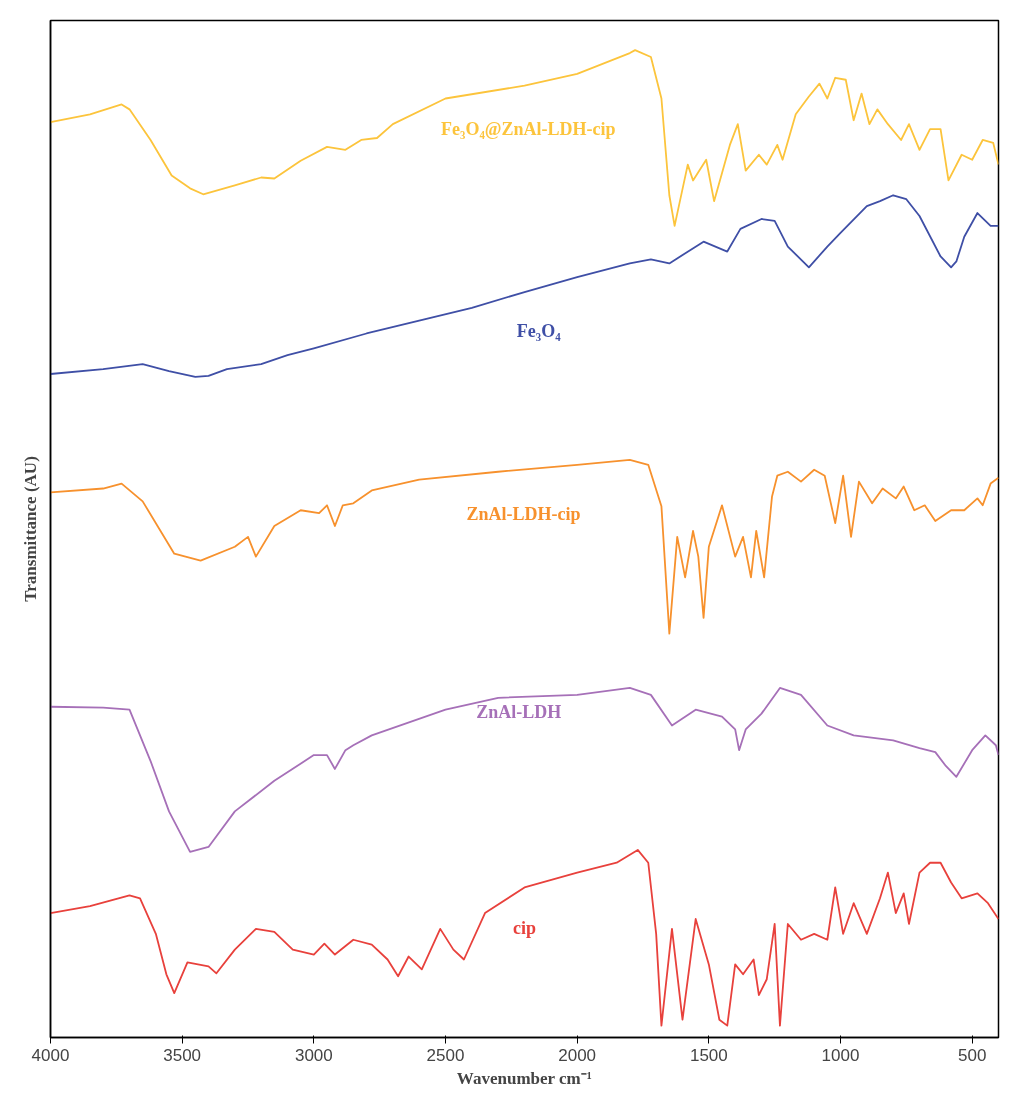 This screenshot has height=1097, width=1019. I want to click on series-label: cip, so click(525, 927).